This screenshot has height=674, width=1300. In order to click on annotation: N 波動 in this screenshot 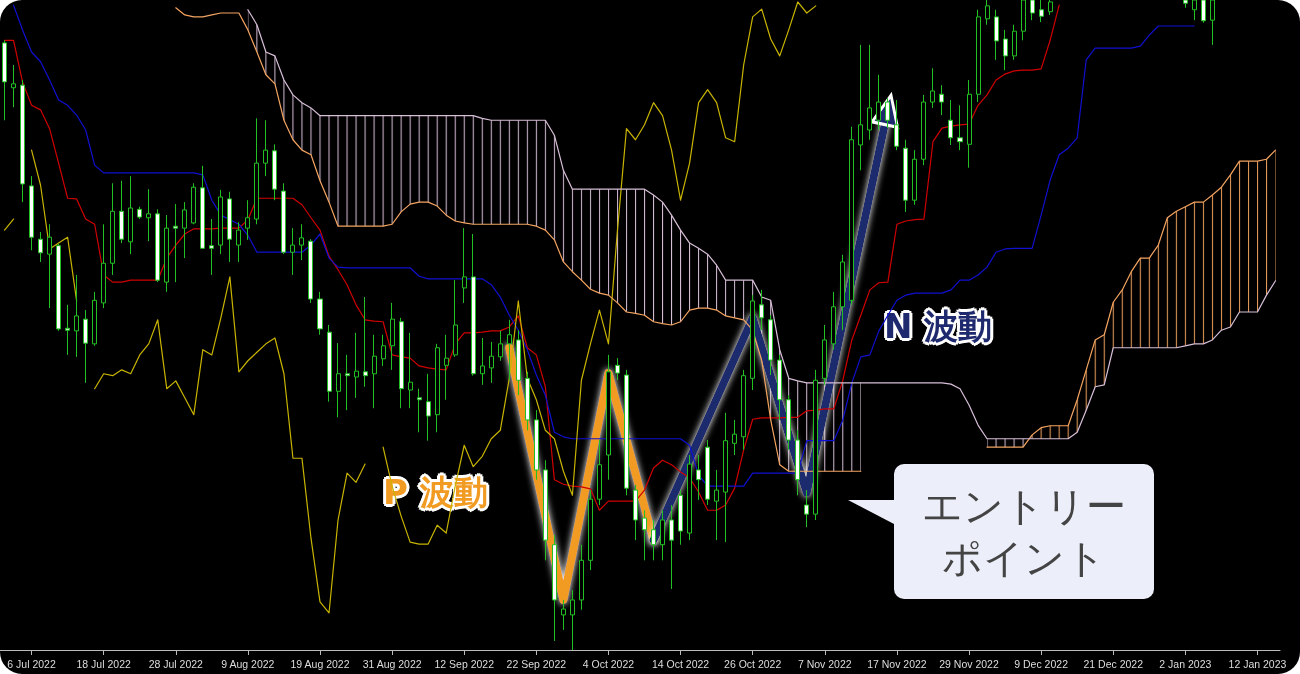, I will do `click(938, 326)`.